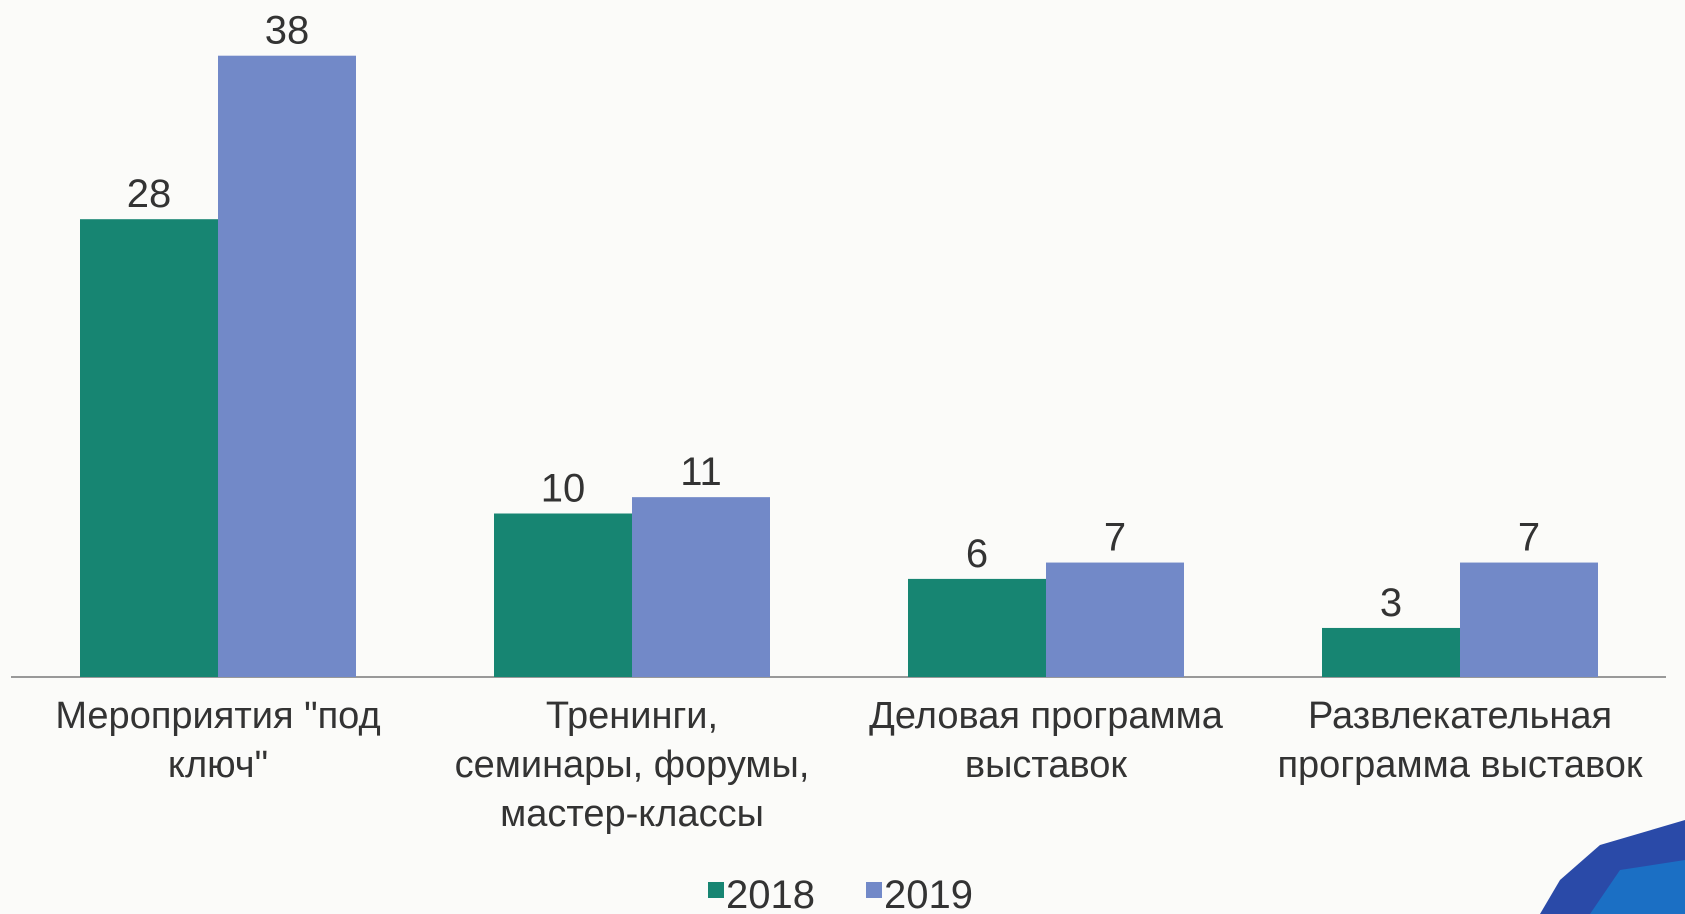 Image resolution: width=1685 pixels, height=914 pixels. What do you see at coordinates (563, 489) in the screenshot?
I see `data-label: 10` at bounding box center [563, 489].